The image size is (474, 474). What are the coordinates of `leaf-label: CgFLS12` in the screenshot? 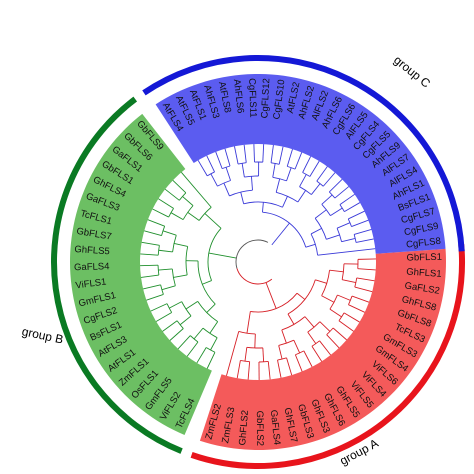 It's located at (265, 98).